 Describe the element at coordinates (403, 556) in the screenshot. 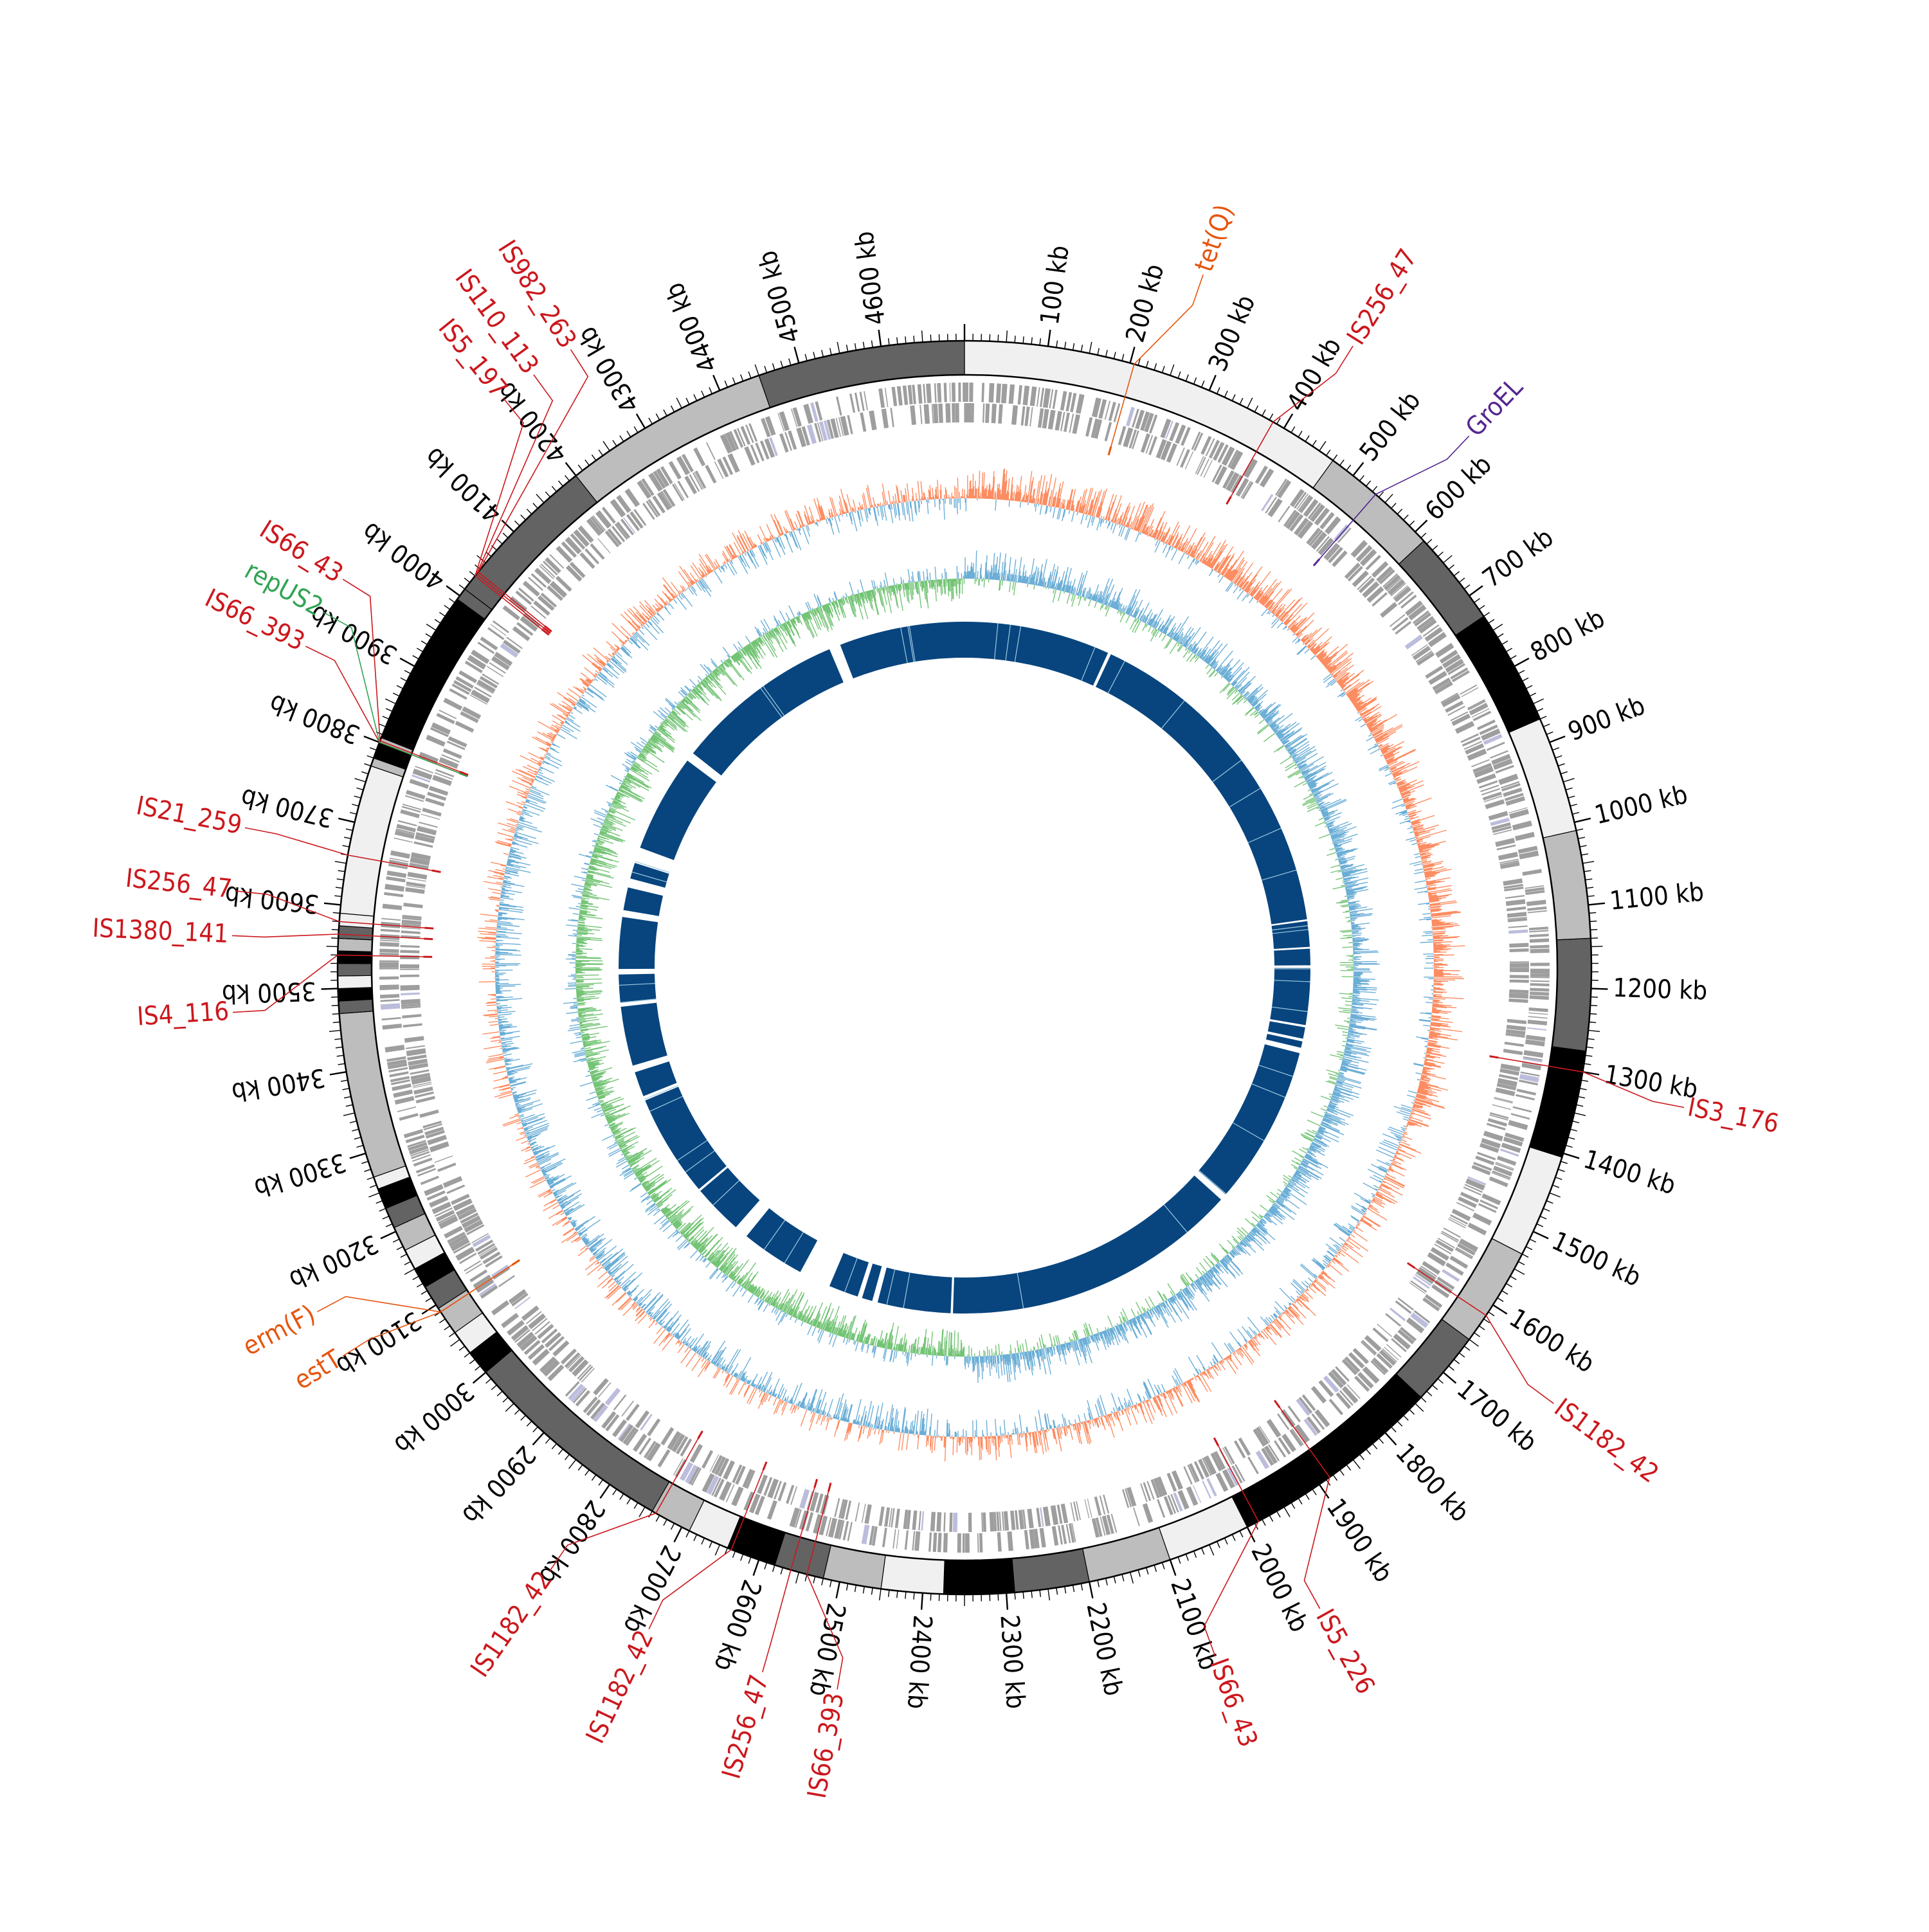

I see `tick-label: 4000 kb` at that location.